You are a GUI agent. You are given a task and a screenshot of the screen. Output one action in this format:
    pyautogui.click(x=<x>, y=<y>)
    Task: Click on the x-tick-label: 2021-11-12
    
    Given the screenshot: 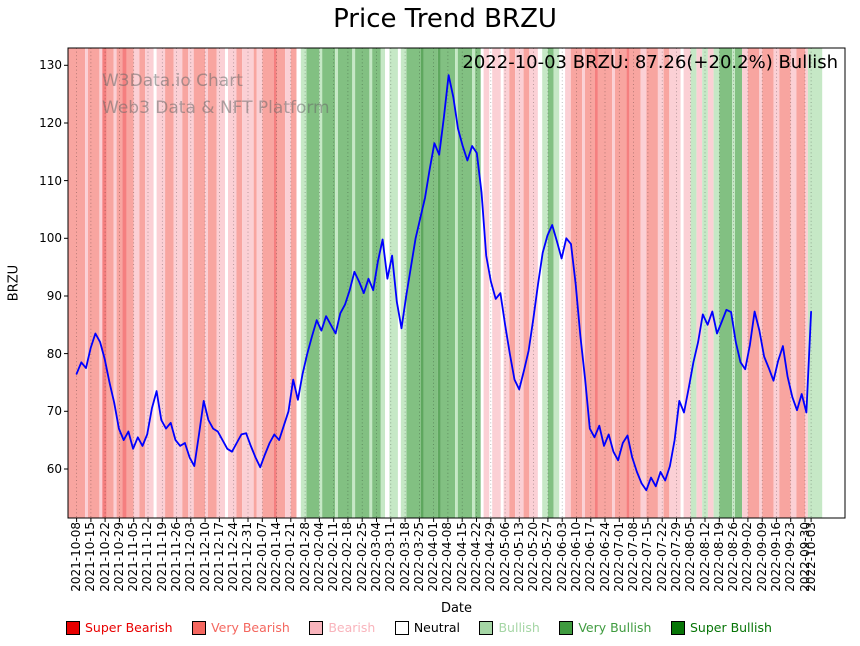 What is the action you would take?
    pyautogui.click(x=147, y=557)
    